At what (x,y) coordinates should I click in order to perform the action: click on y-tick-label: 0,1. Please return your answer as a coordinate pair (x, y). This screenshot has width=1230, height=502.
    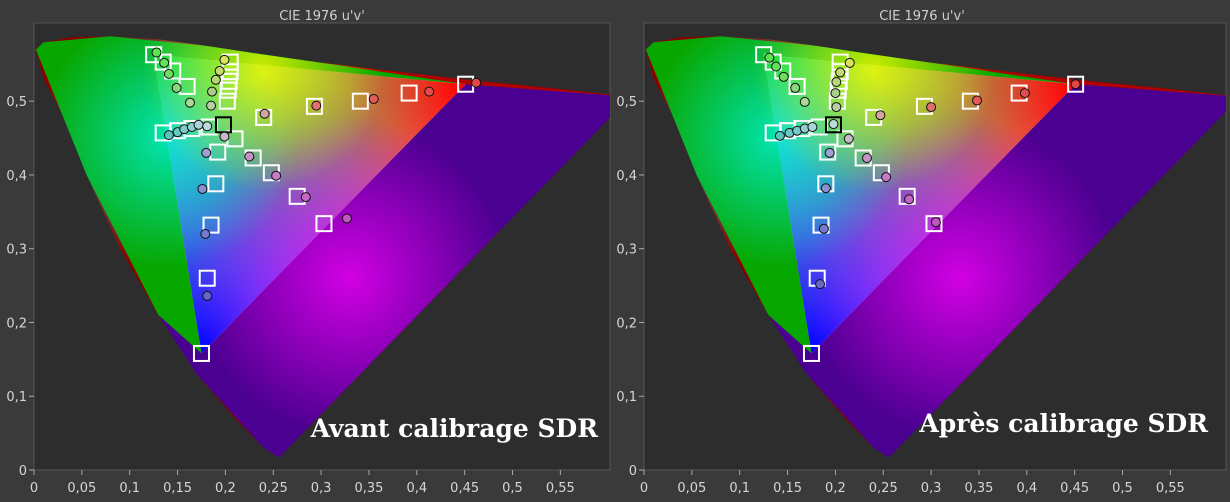
    Looking at the image, I should click on (16, 397).